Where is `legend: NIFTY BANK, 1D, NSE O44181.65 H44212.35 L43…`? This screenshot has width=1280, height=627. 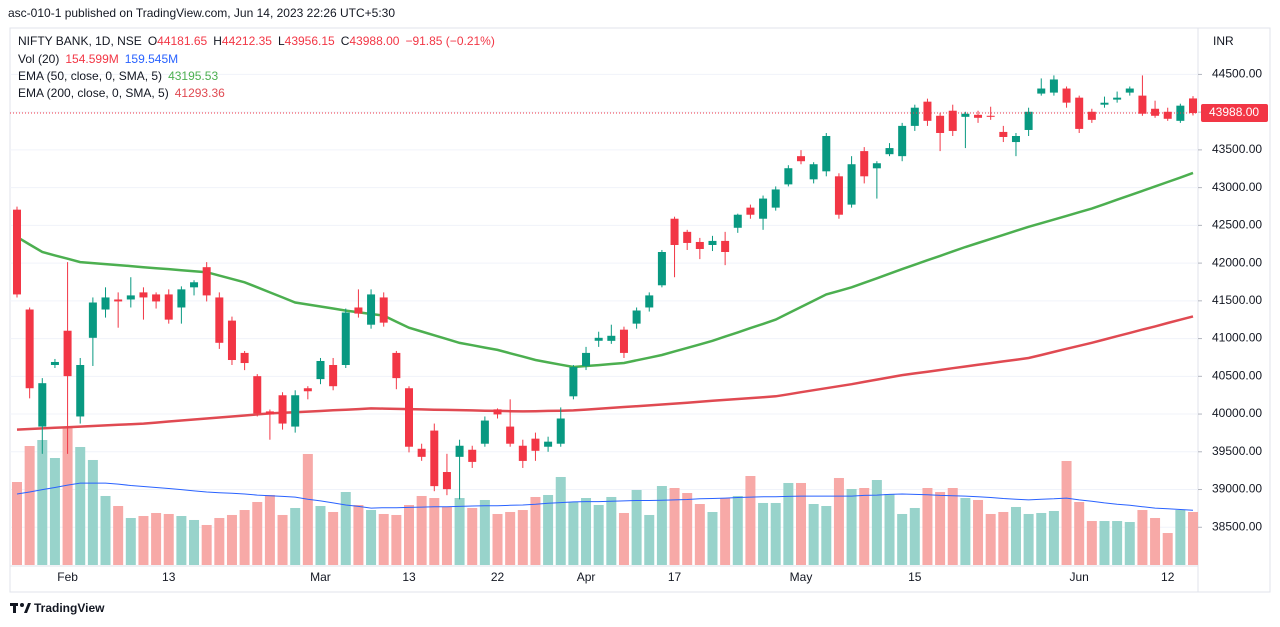 legend: NIFTY BANK, 1D, NSE O44181.65 H44212.35 L43… is located at coordinates (256, 67).